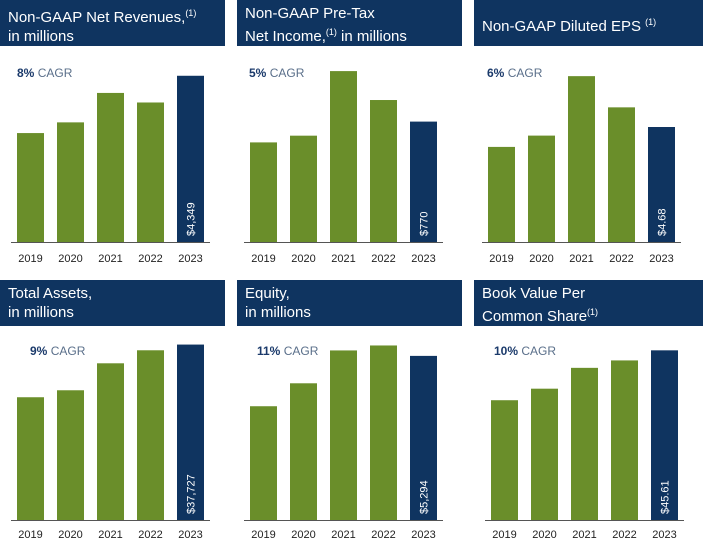  Describe the element at coordinates (535, 316) in the screenshot. I see `chart-title-line-2: Common Share` at that location.